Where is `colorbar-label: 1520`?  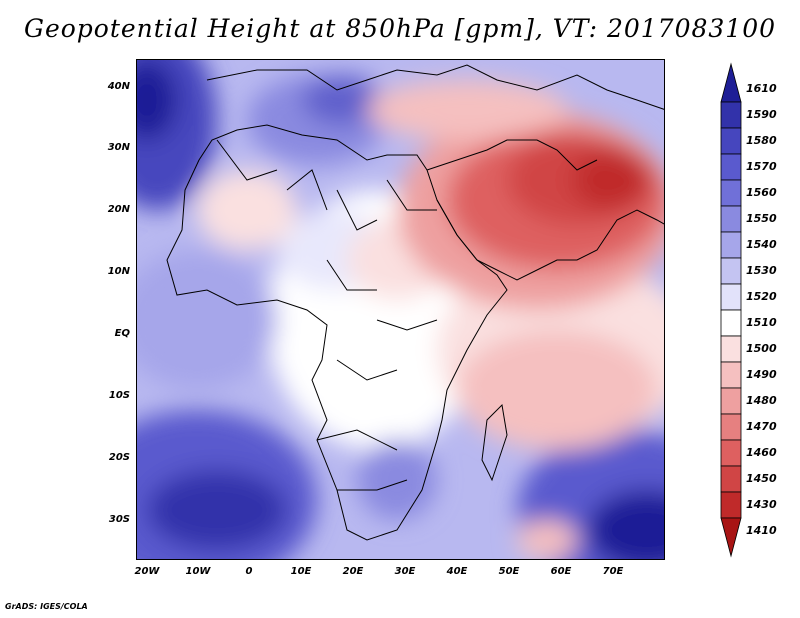 colorbar-label: 1520 is located at coordinates (761, 296).